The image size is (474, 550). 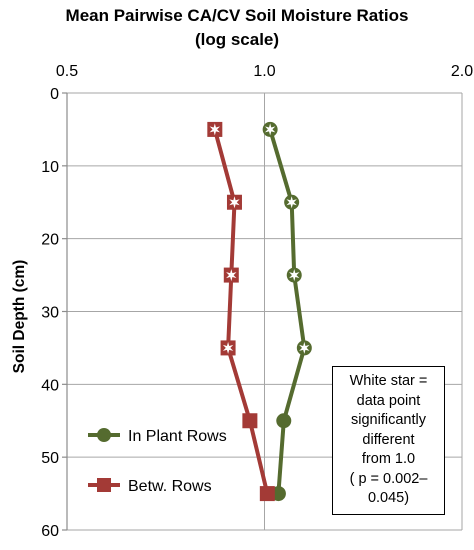 What do you see at coordinates (237, 15) in the screenshot?
I see `chart-title-line-1: Mean Pairwise CA/CV Soil Moisture Ratios` at bounding box center [237, 15].